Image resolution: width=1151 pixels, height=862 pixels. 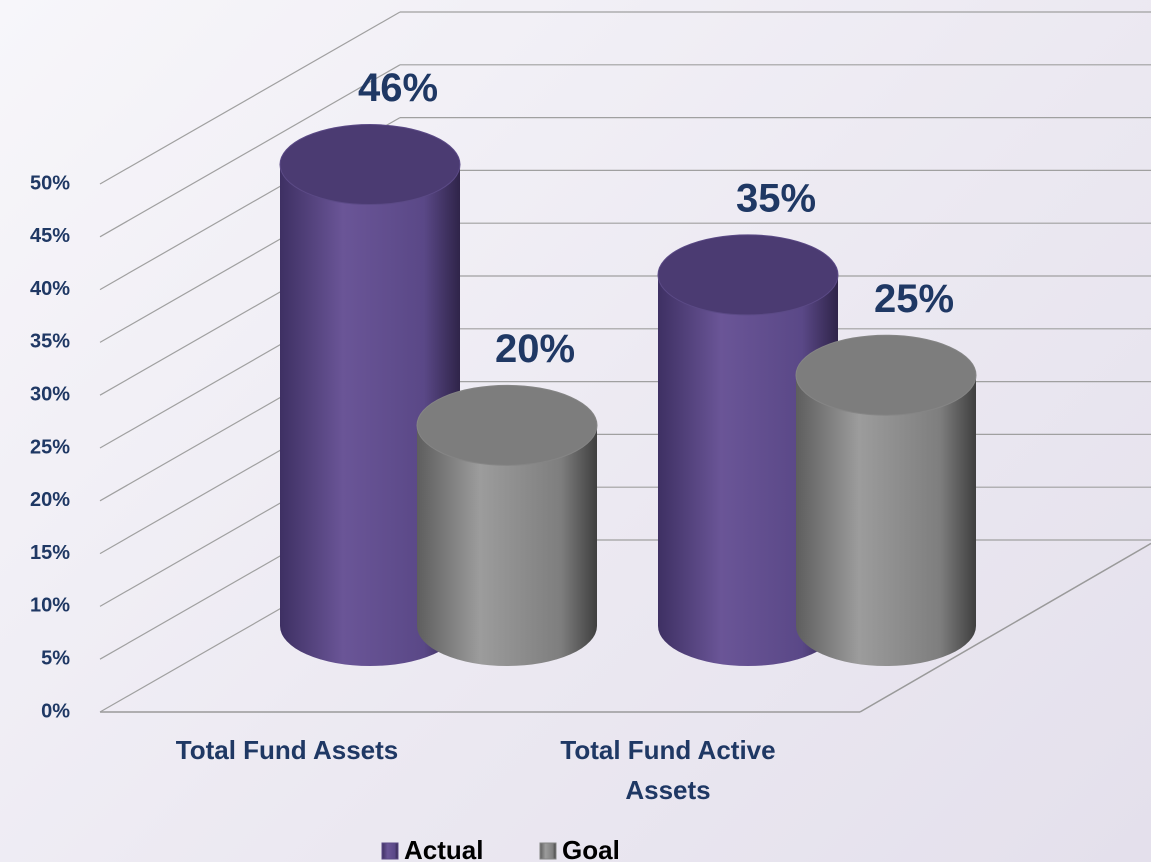 What do you see at coordinates (1005, 627) in the screenshot?
I see `floor-line` at bounding box center [1005, 627].